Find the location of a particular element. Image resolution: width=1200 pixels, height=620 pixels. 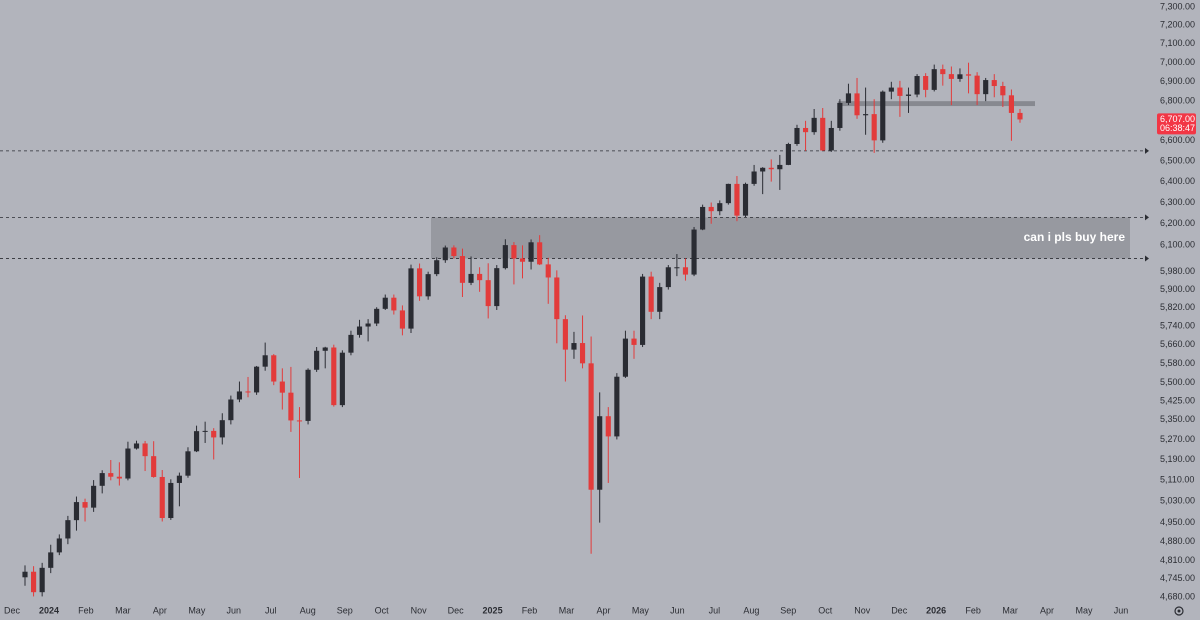

settings-icon is located at coordinates (1179, 611).